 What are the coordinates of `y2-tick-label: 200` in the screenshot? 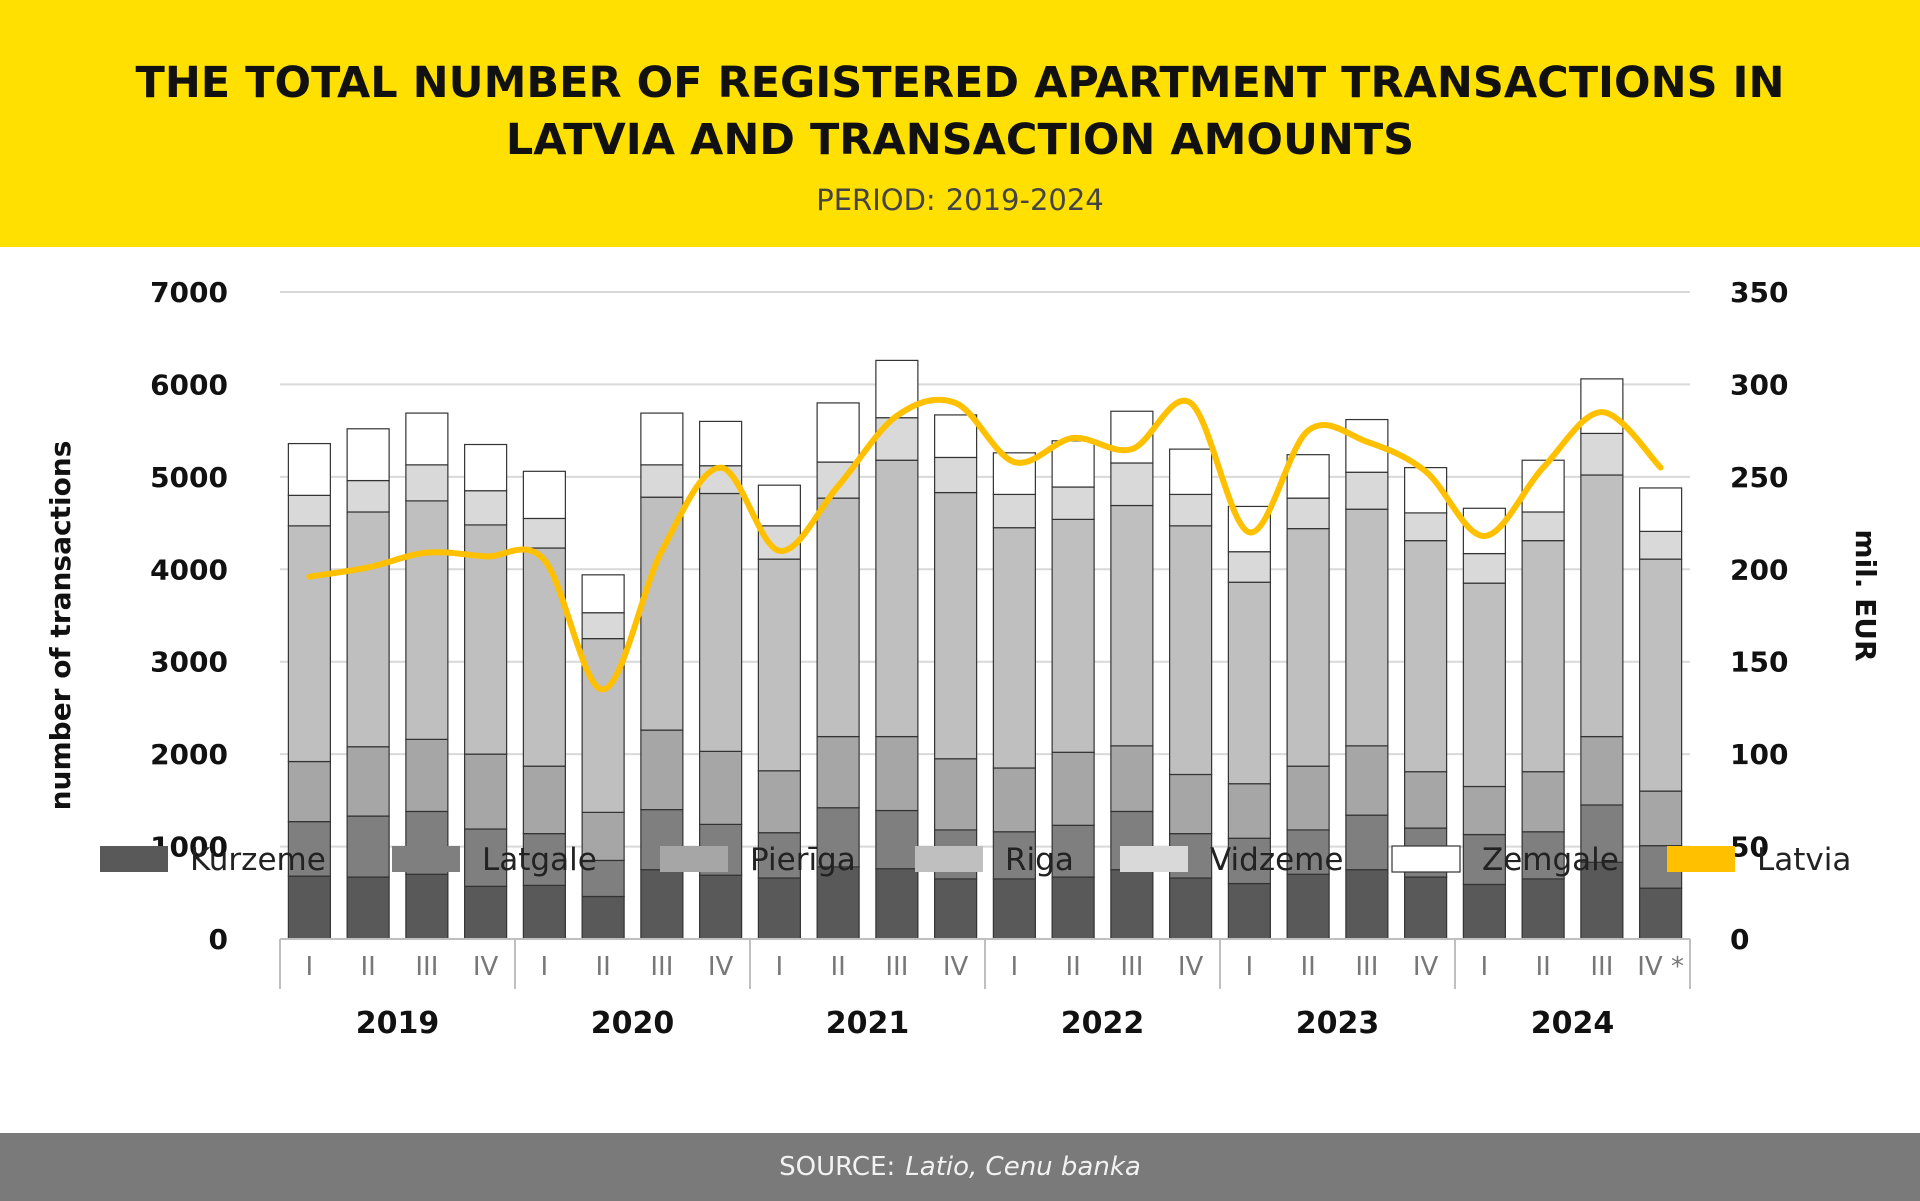 It's located at (1759, 569).